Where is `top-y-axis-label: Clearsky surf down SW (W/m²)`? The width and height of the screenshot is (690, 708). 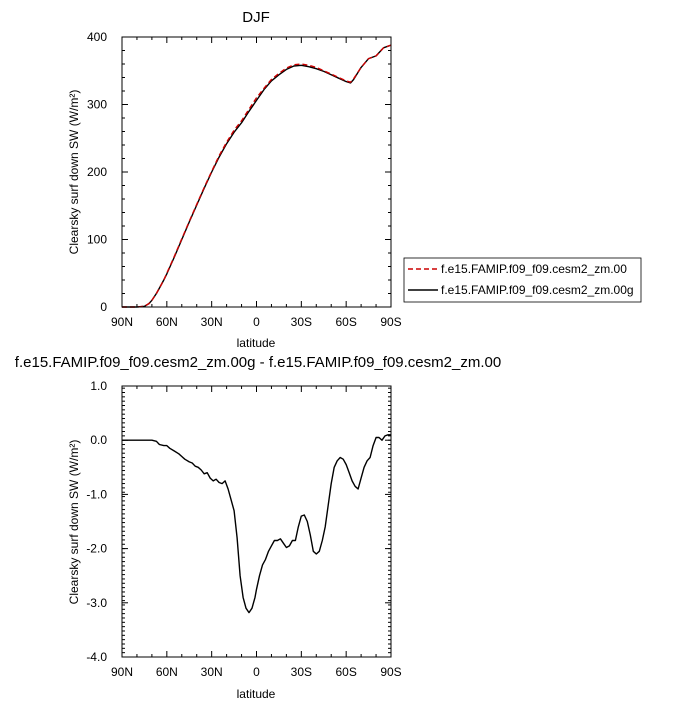 top-y-axis-label: Clearsky surf down SW (W/m²) is located at coordinates (74, 172).